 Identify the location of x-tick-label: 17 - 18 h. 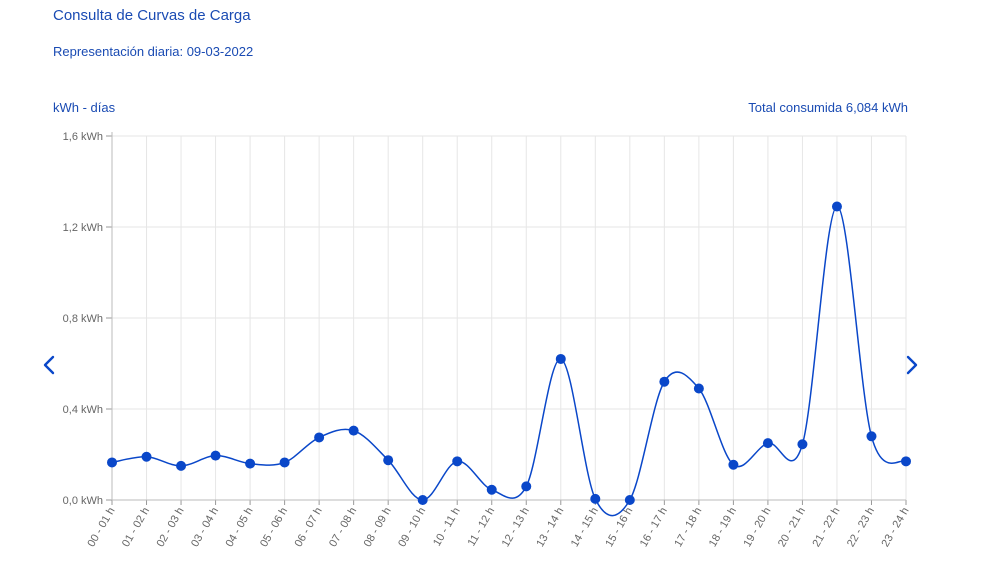
(688, 528).